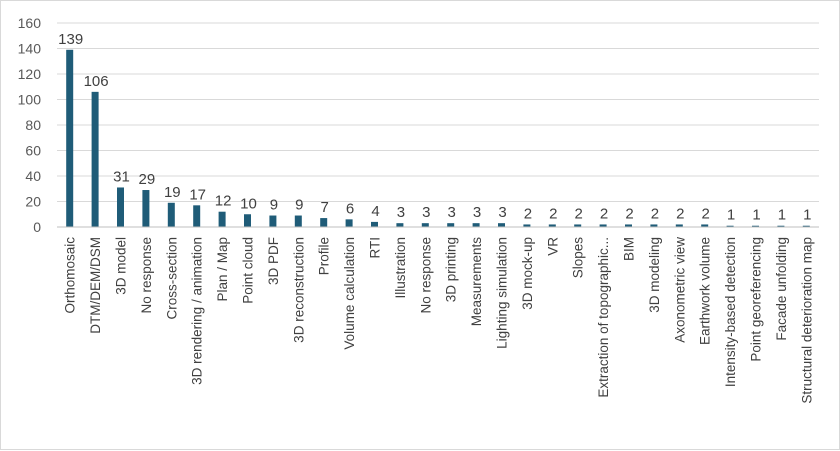  What do you see at coordinates (37, 227) in the screenshot?
I see `y-tick-label: 0` at bounding box center [37, 227].